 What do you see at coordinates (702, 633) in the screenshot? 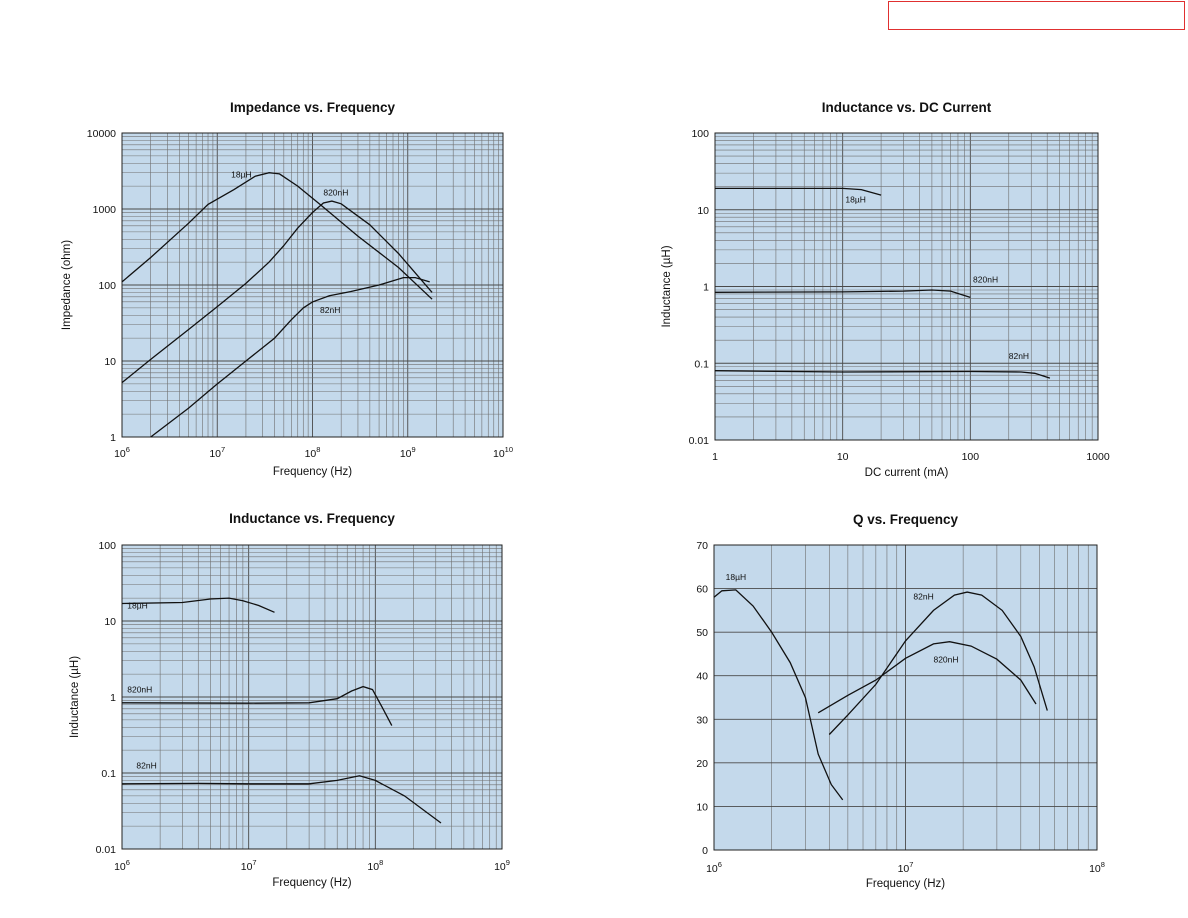
I see `y-tick-label: 50` at bounding box center [702, 633].